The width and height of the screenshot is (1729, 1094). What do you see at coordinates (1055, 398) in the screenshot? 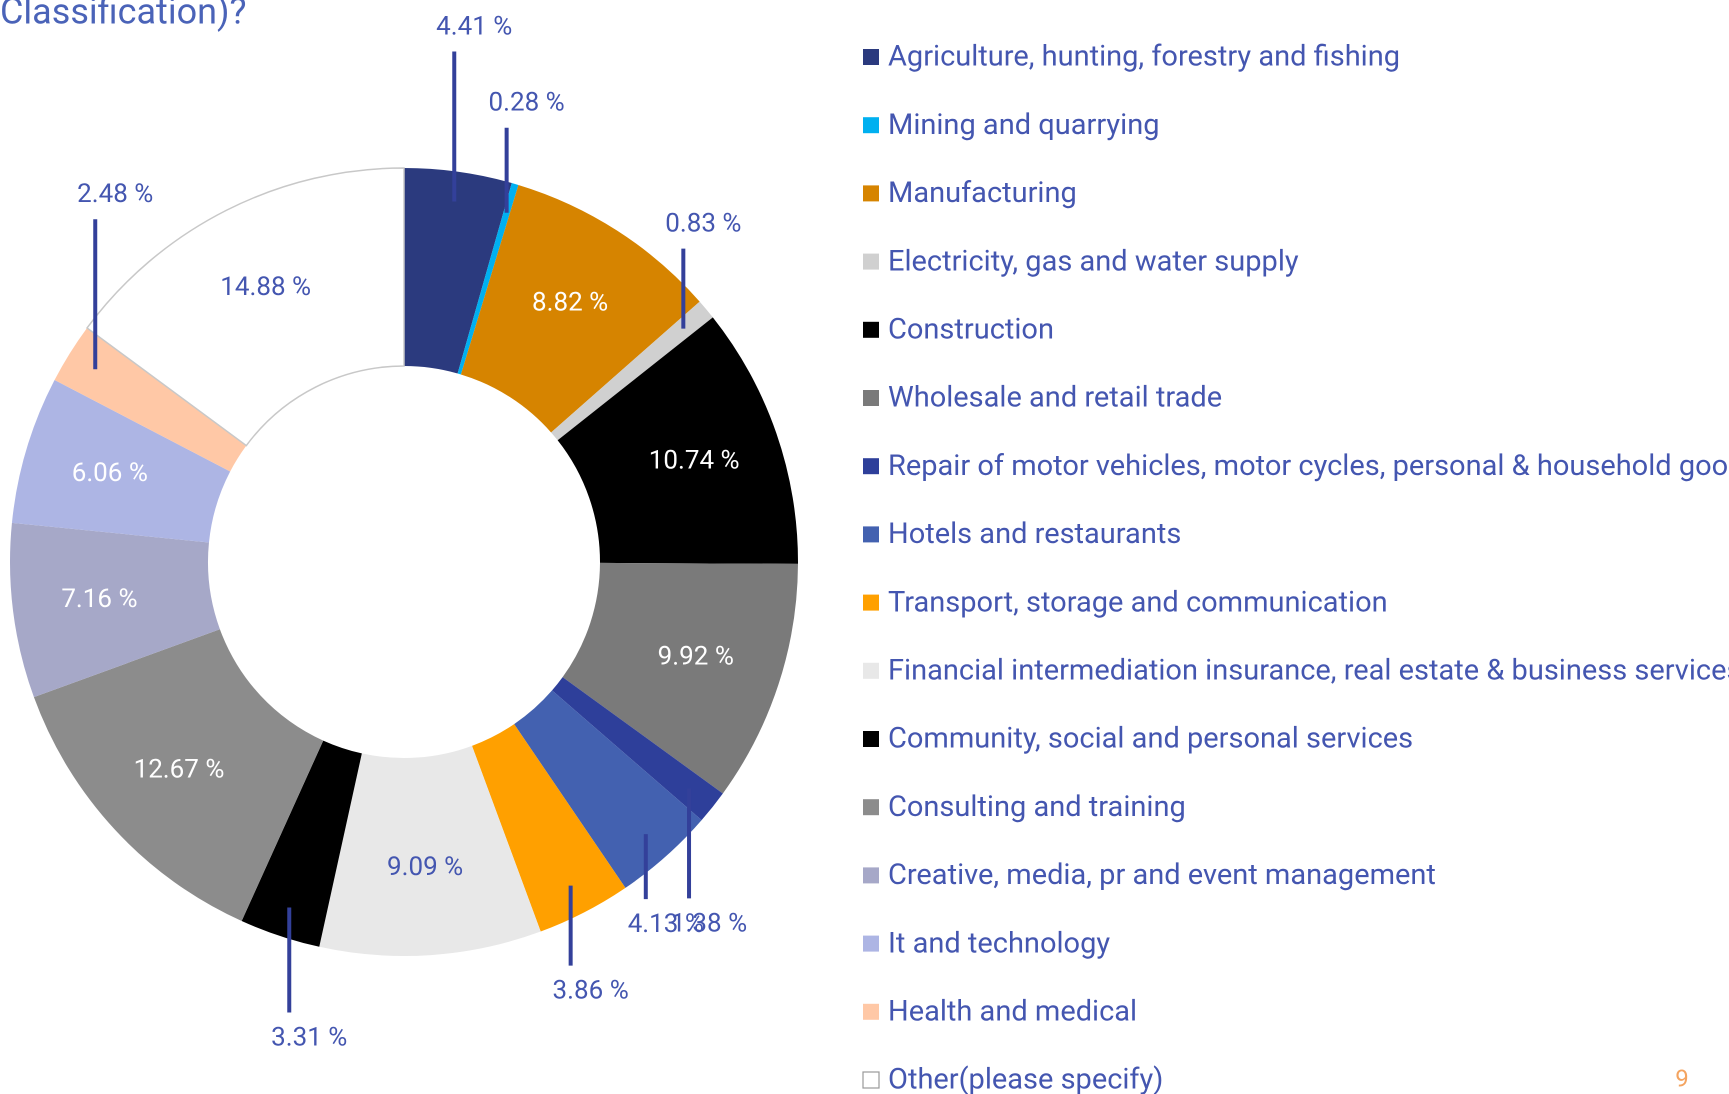
I see `legend-label: Wholesale and retail trade` at bounding box center [1055, 398].